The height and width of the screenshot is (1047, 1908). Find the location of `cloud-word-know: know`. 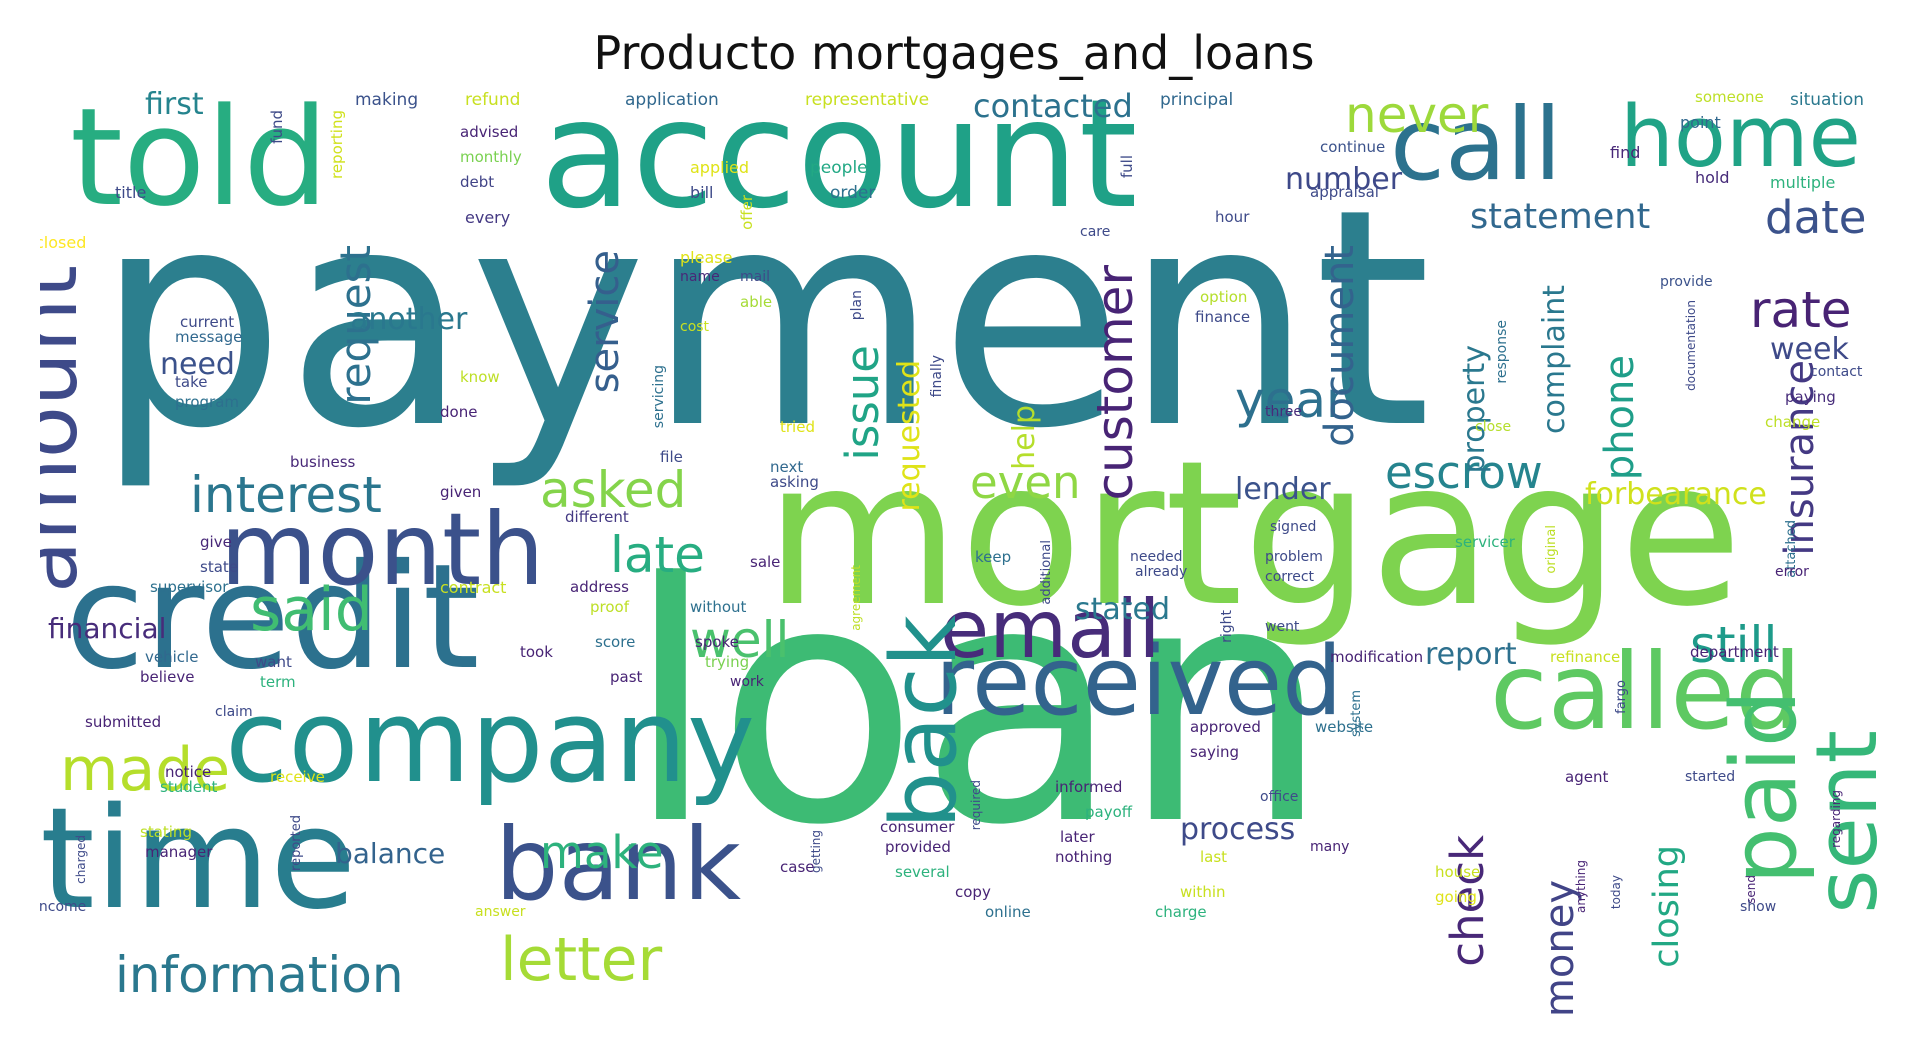

cloud-word-know: know is located at coordinates (480, 377).